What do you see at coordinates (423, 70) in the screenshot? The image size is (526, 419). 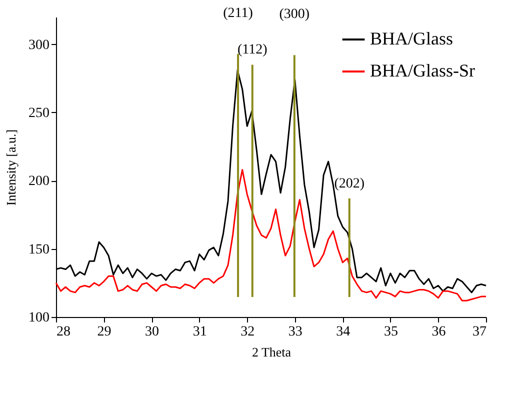 I see `legend-label: BHA/Glass-Sr` at bounding box center [423, 70].